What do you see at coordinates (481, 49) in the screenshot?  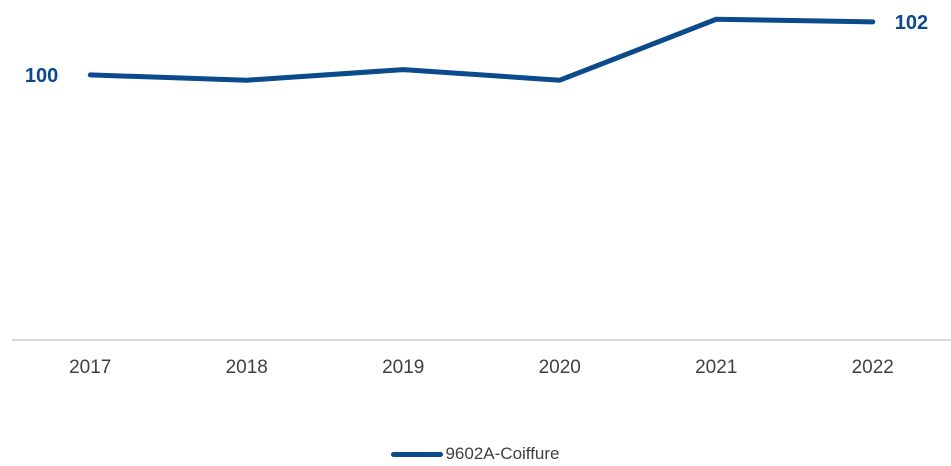 I see `series-line` at bounding box center [481, 49].